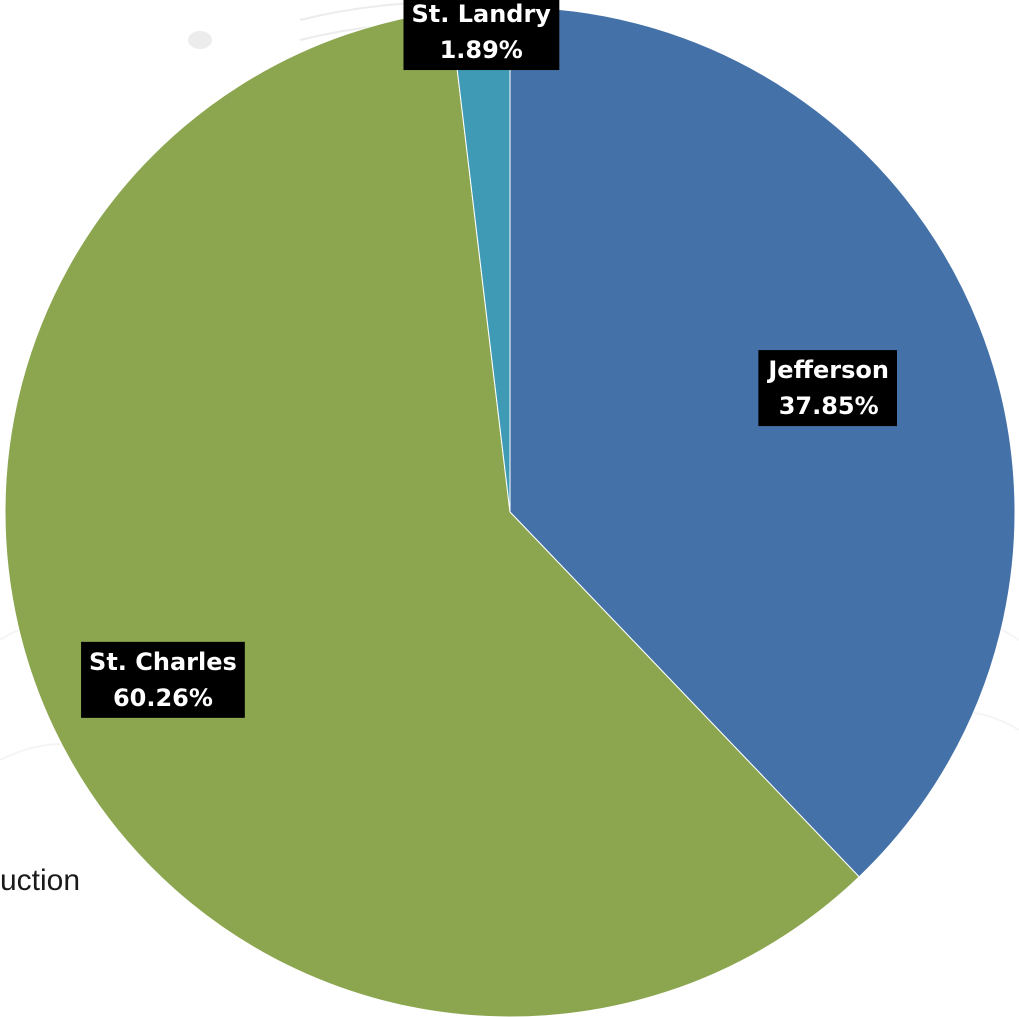 This screenshot has height=1017, width=1019. What do you see at coordinates (481, 50) in the screenshot?
I see `data-label-percent: 1.89%` at bounding box center [481, 50].